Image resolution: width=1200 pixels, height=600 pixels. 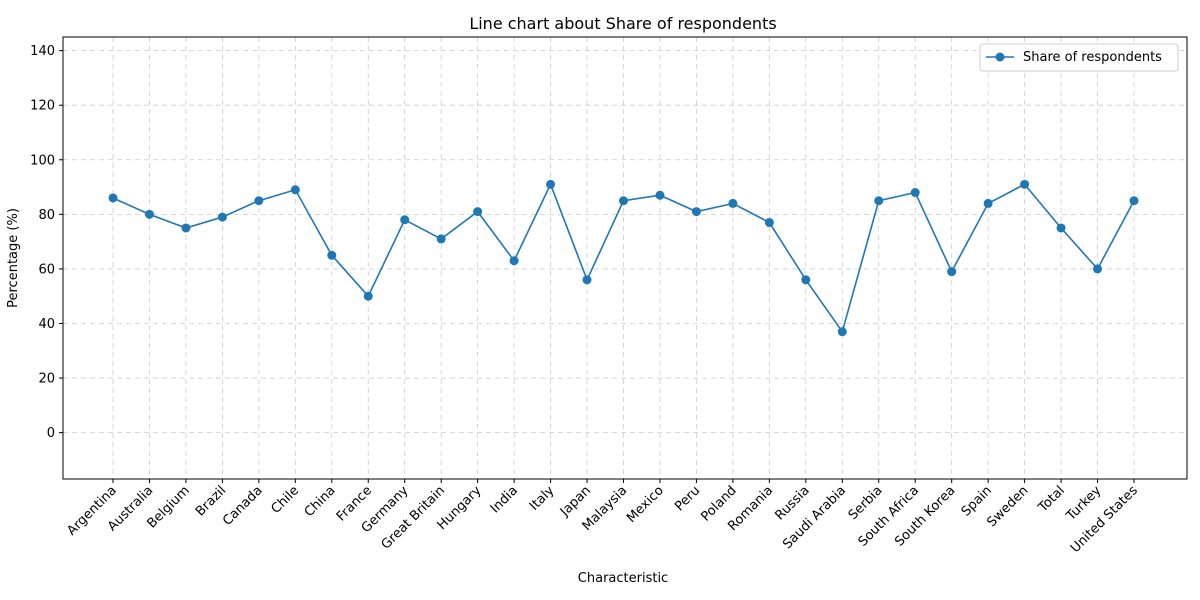 What do you see at coordinates (687, 498) in the screenshot?
I see `x-tick-label: Peru` at bounding box center [687, 498].